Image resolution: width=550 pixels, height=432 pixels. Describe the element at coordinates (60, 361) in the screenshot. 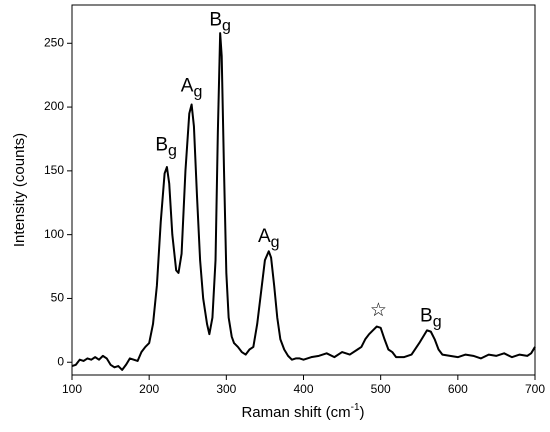

I see `y-tick-label: 0` at that location.